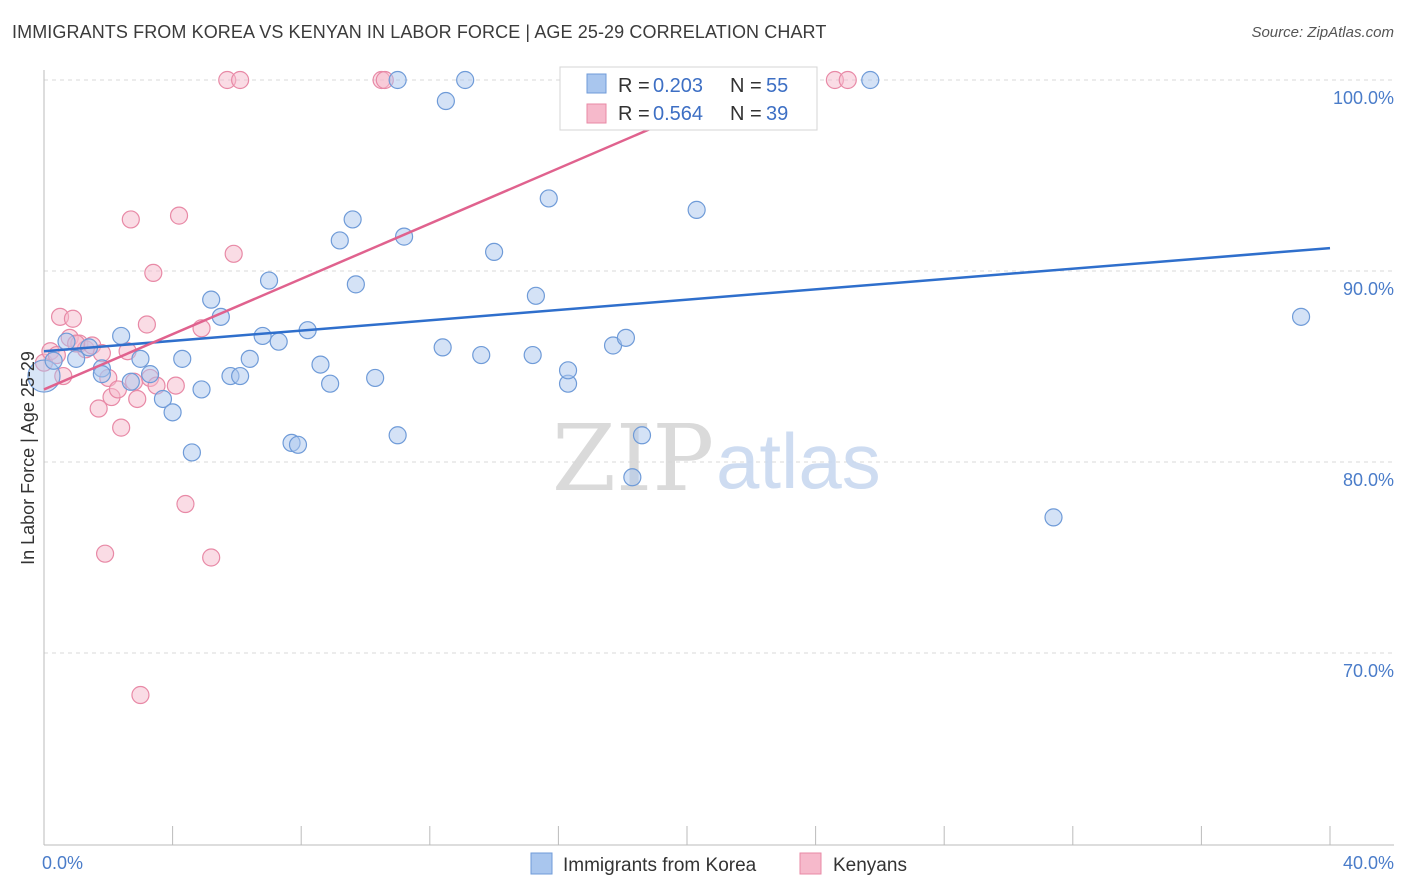 This screenshot has height=892, width=1406. What do you see at coordinates (634, 114) in the screenshot?
I see `legend-r-label-kenyans: R =` at bounding box center [634, 114].